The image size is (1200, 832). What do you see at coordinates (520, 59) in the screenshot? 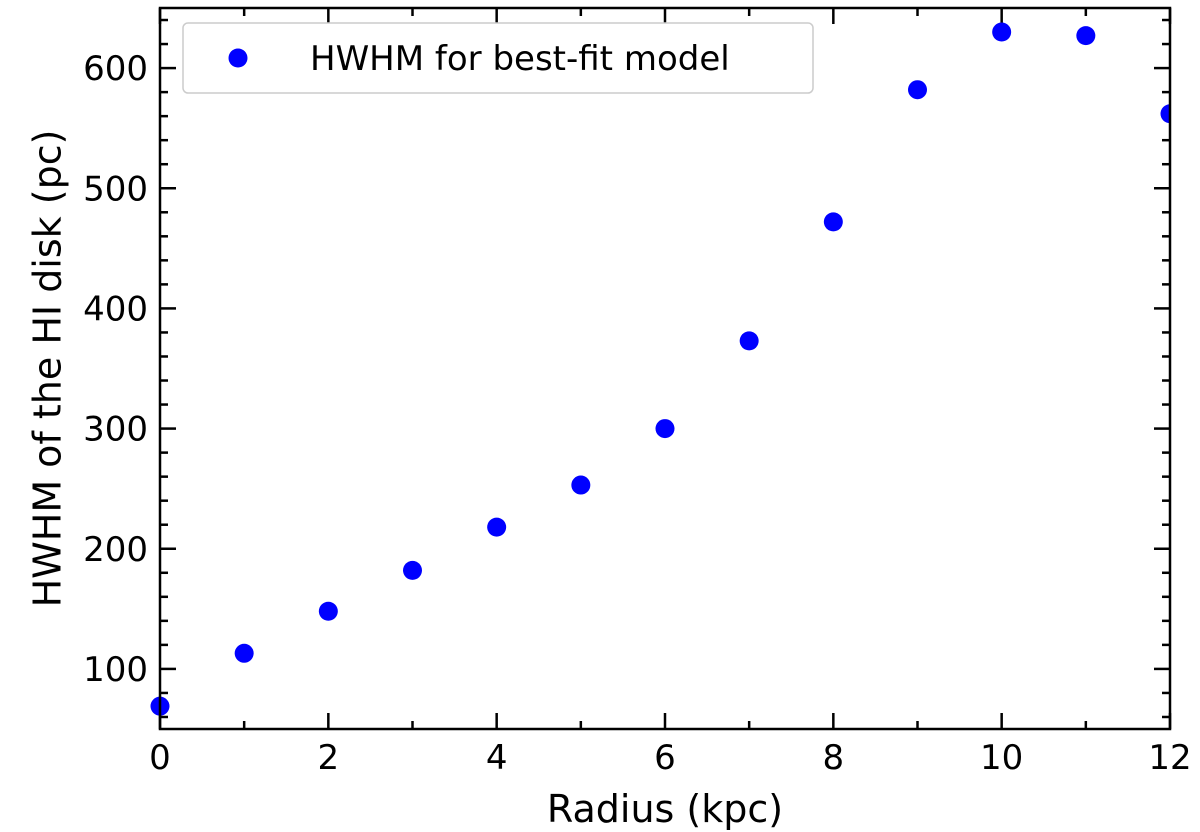
I see `legend-label: HWHM for best-fit model` at bounding box center [520, 59].